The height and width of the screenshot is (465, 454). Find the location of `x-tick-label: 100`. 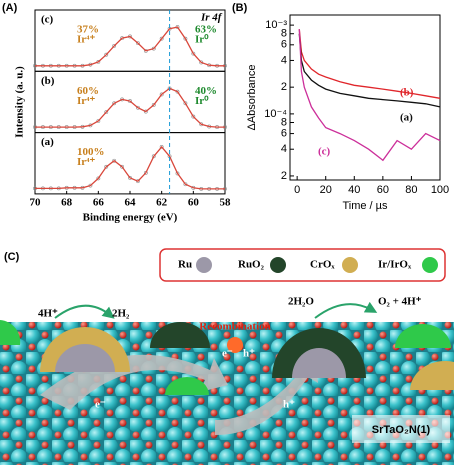

x-tick-label: 100 is located at coordinates (440, 190).